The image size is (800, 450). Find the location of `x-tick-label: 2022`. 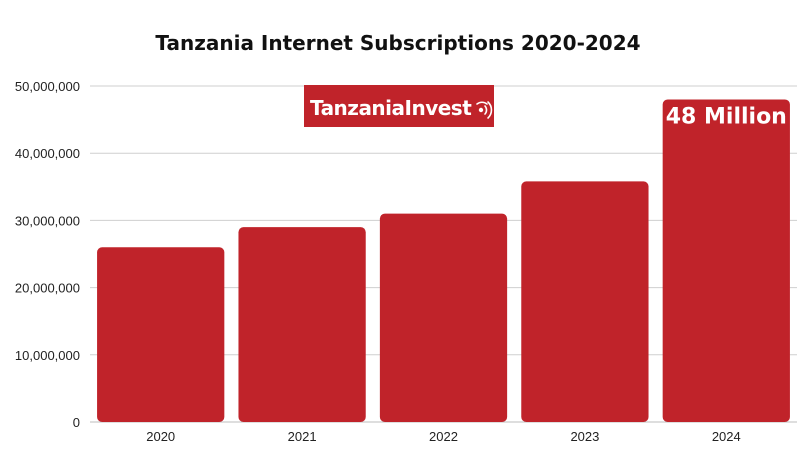

x-tick-label: 2022 is located at coordinates (443, 436).